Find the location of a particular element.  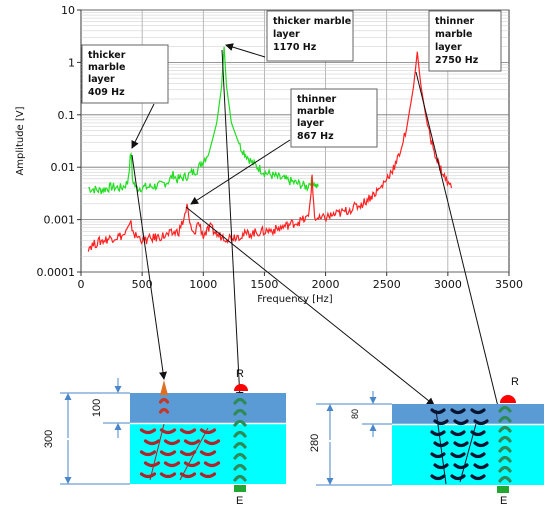

y-tick-label: 0.0001 is located at coordinates (56, 272).